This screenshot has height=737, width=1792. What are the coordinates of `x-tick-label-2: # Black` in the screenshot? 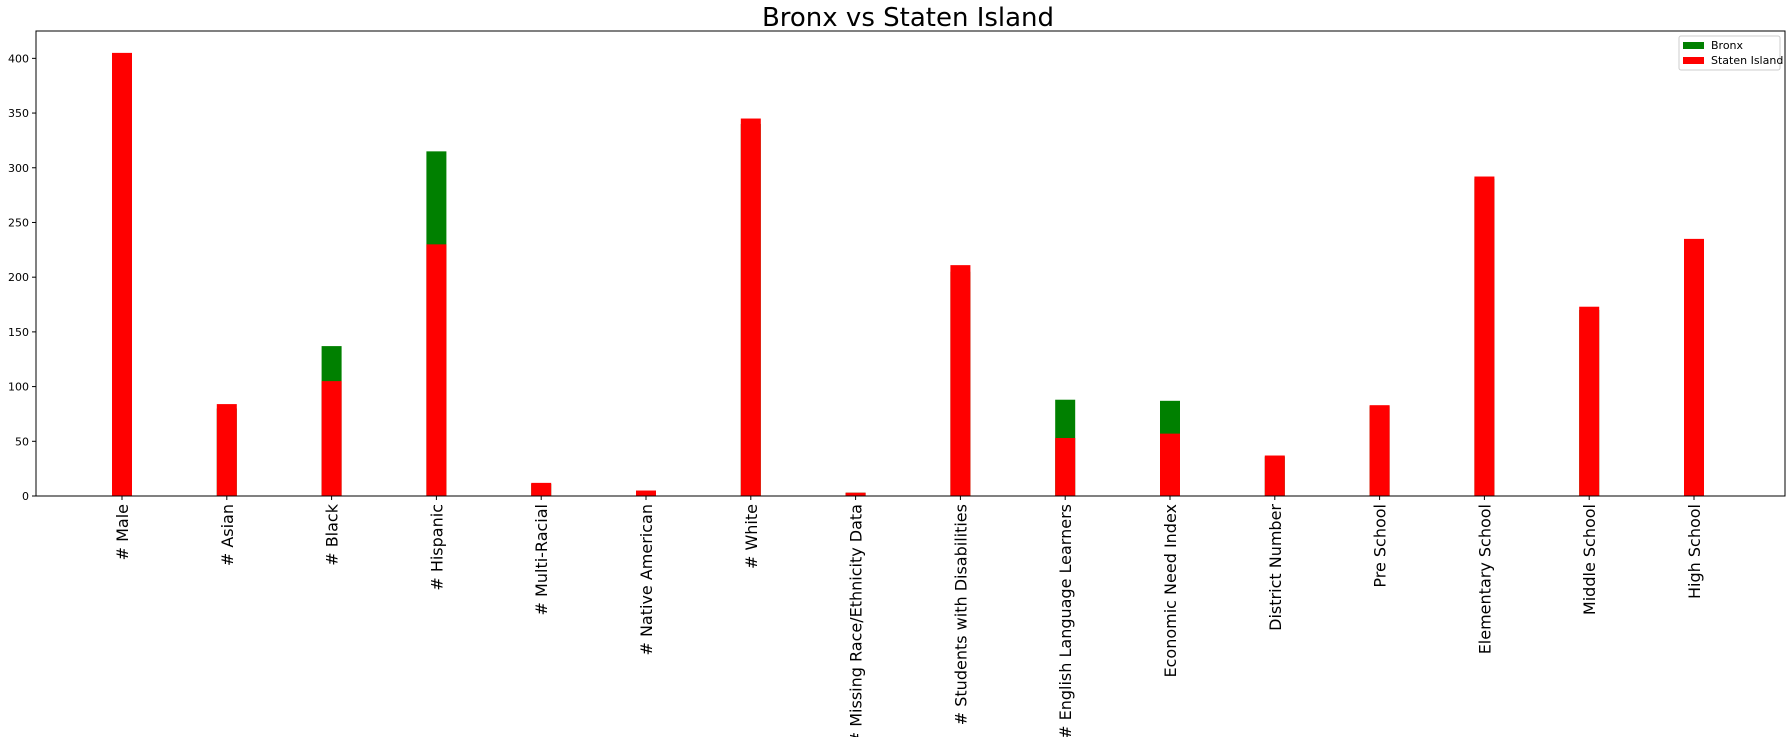 It's located at (332, 534).